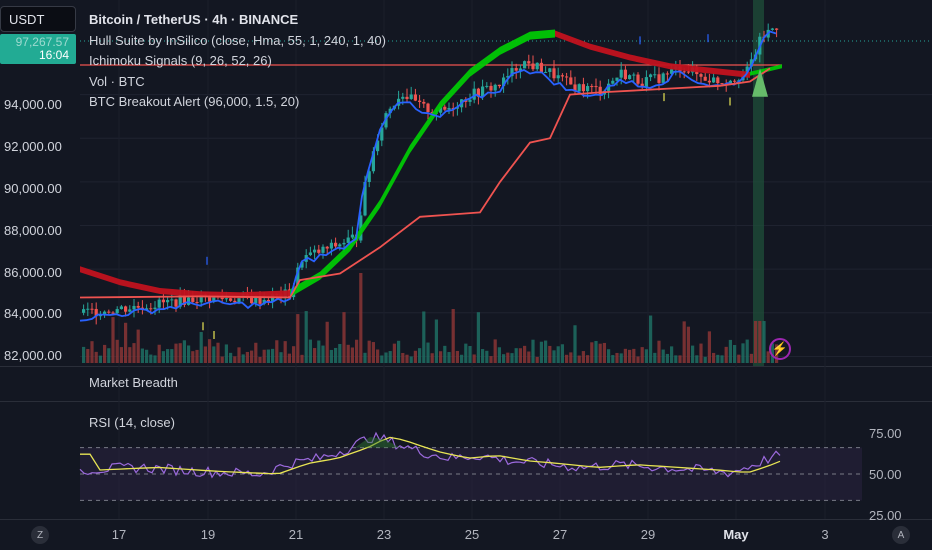 This screenshot has height=550, width=932. What do you see at coordinates (180, 60) in the screenshot?
I see `indicator-ichimoku: Ichimoku Signals (9, 26, 52, 26)` at bounding box center [180, 60].